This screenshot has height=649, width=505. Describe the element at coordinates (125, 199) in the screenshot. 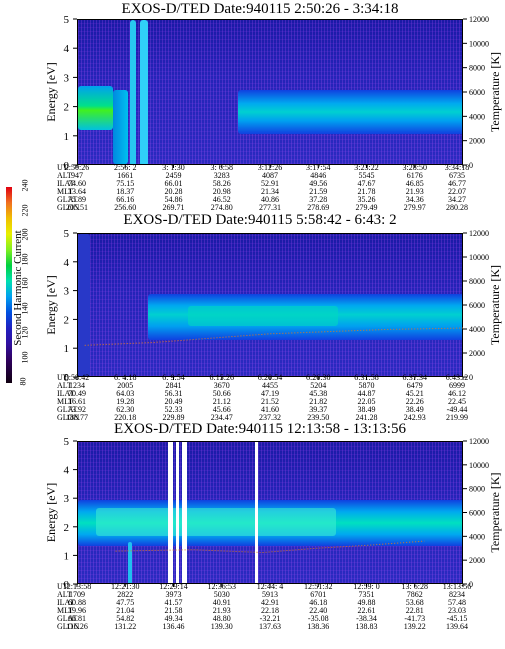

I see `table-cell: 66.16` at that location.